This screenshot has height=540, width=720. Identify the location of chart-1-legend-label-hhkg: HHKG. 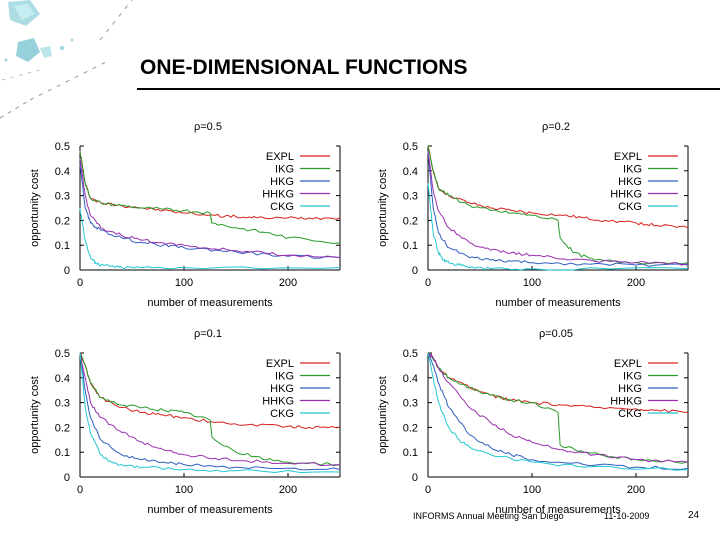
(278, 195).